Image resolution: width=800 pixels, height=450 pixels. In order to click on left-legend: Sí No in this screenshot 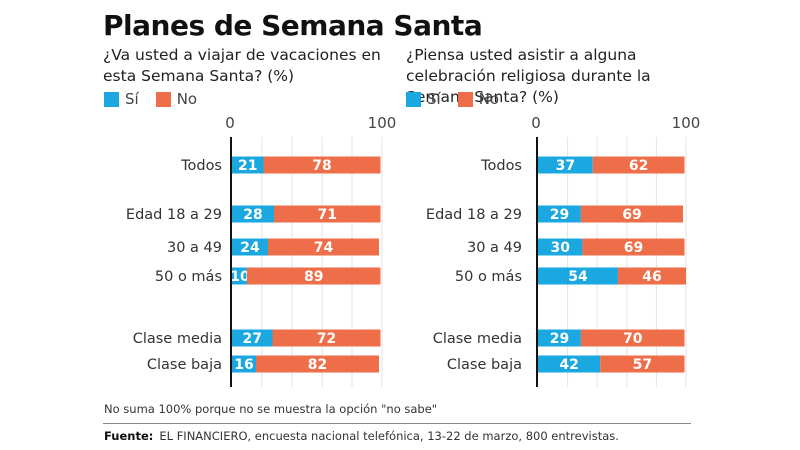, I will do `click(159, 99)`.